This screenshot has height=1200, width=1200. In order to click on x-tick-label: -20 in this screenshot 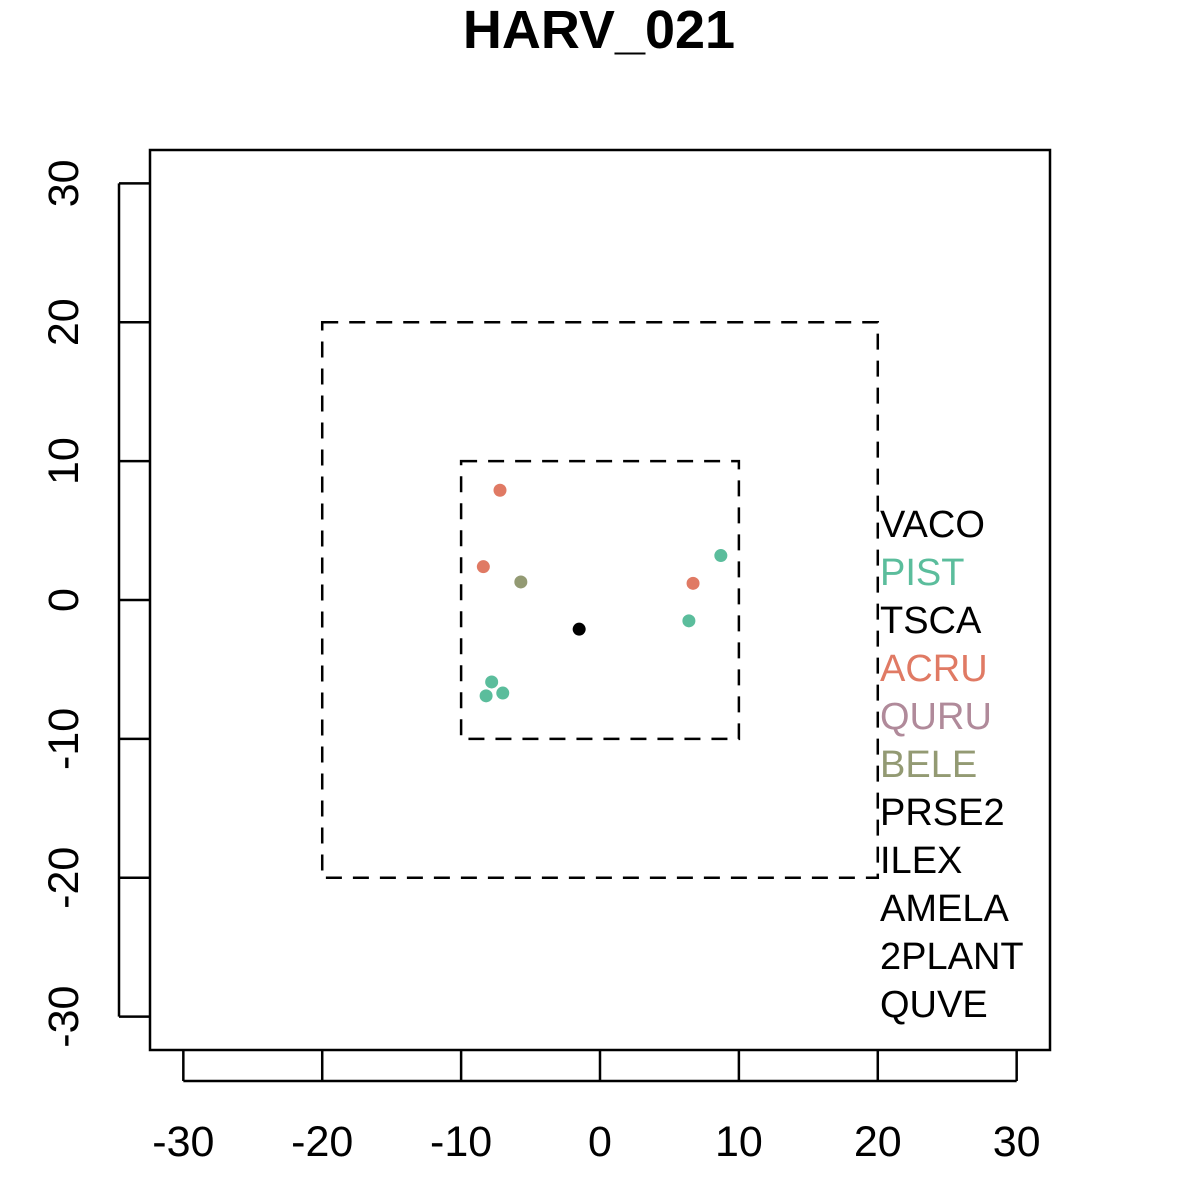, I will do `click(322, 1142)`.